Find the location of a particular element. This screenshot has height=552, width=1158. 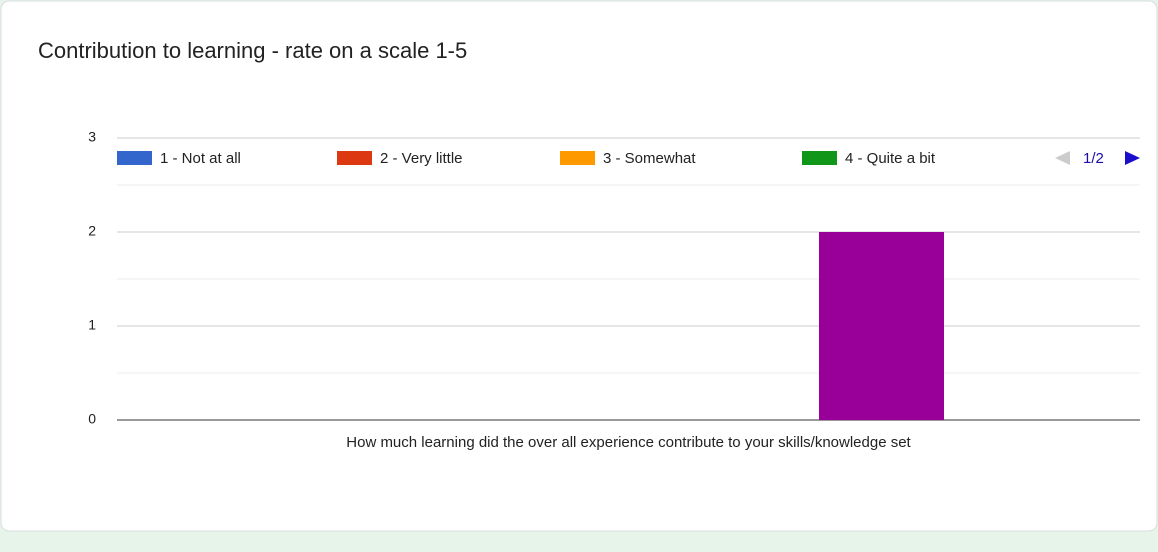

legend-label: 3 - Somewhat is located at coordinates (649, 158).